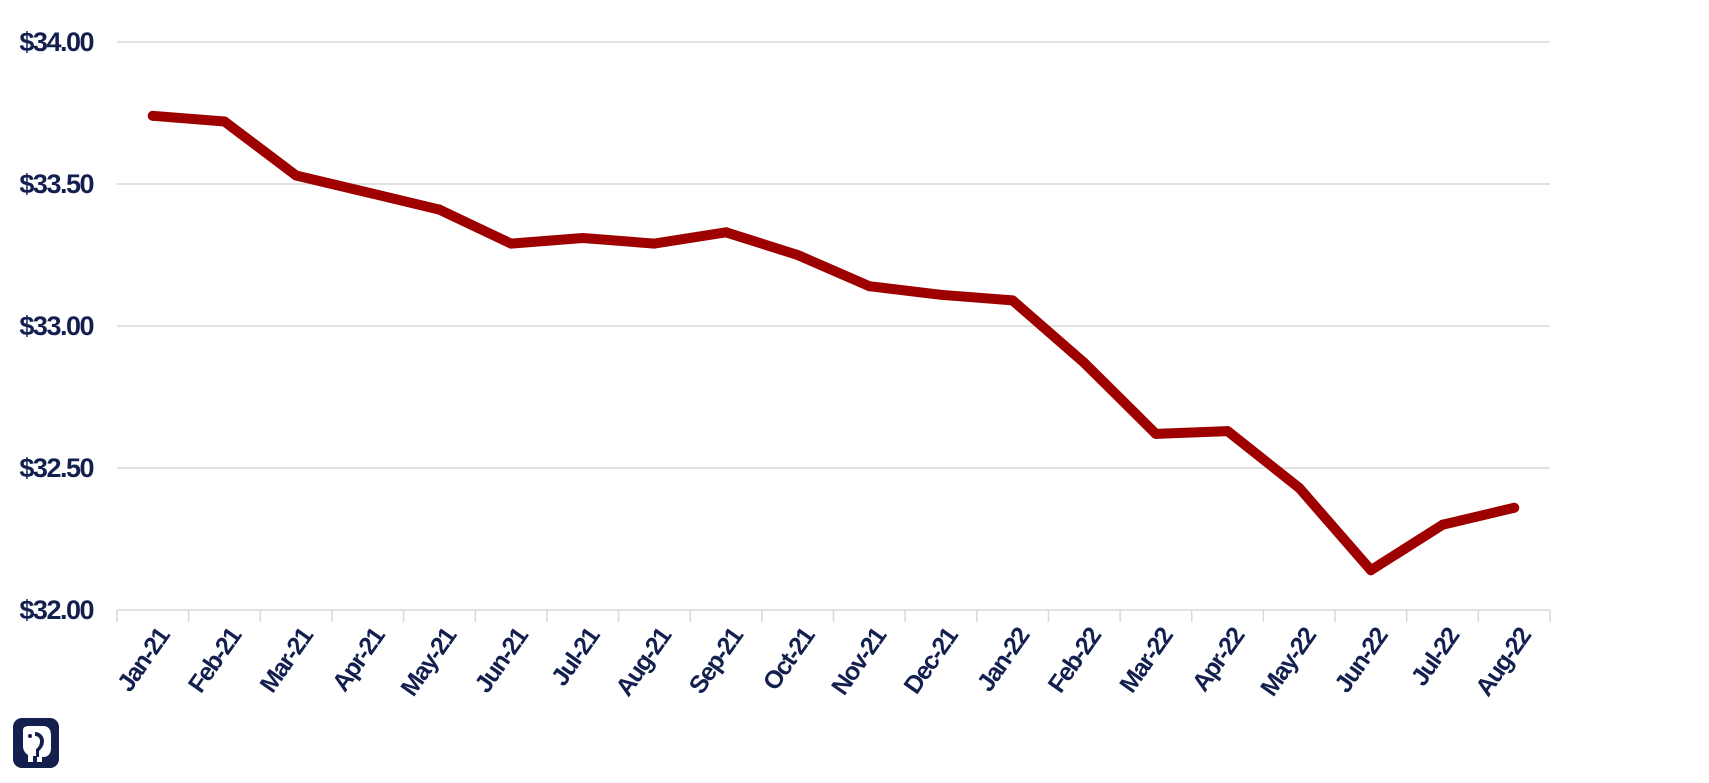 This screenshot has width=1709, height=783. What do you see at coordinates (1219, 660) in the screenshot?
I see `x-tick-label: Apr-22` at bounding box center [1219, 660].